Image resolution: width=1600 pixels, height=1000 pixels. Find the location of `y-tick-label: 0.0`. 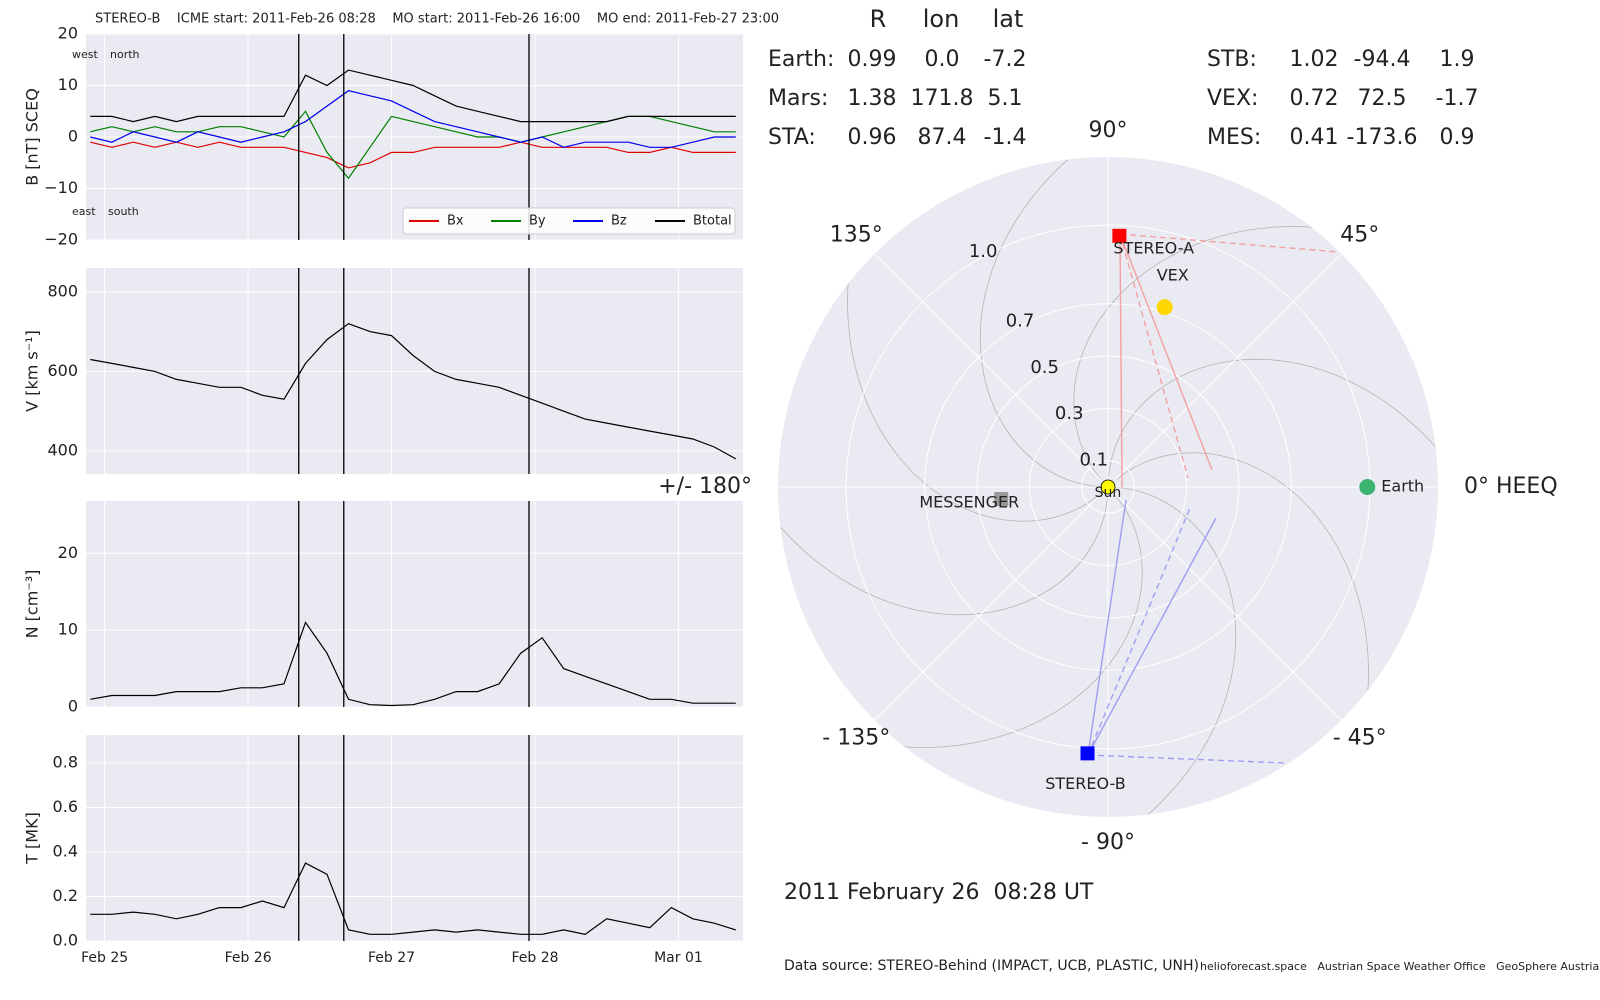

y-tick-label: 0.0 is located at coordinates (65, 940).